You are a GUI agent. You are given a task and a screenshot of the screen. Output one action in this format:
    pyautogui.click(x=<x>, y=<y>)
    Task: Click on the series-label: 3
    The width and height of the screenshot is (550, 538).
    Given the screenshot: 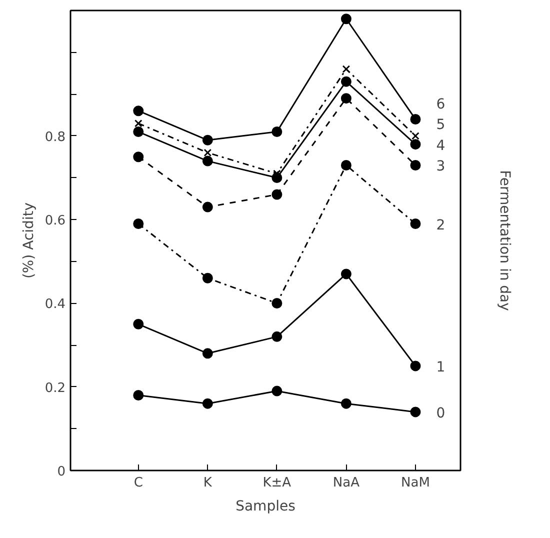 What is the action you would take?
    pyautogui.click(x=441, y=166)
    